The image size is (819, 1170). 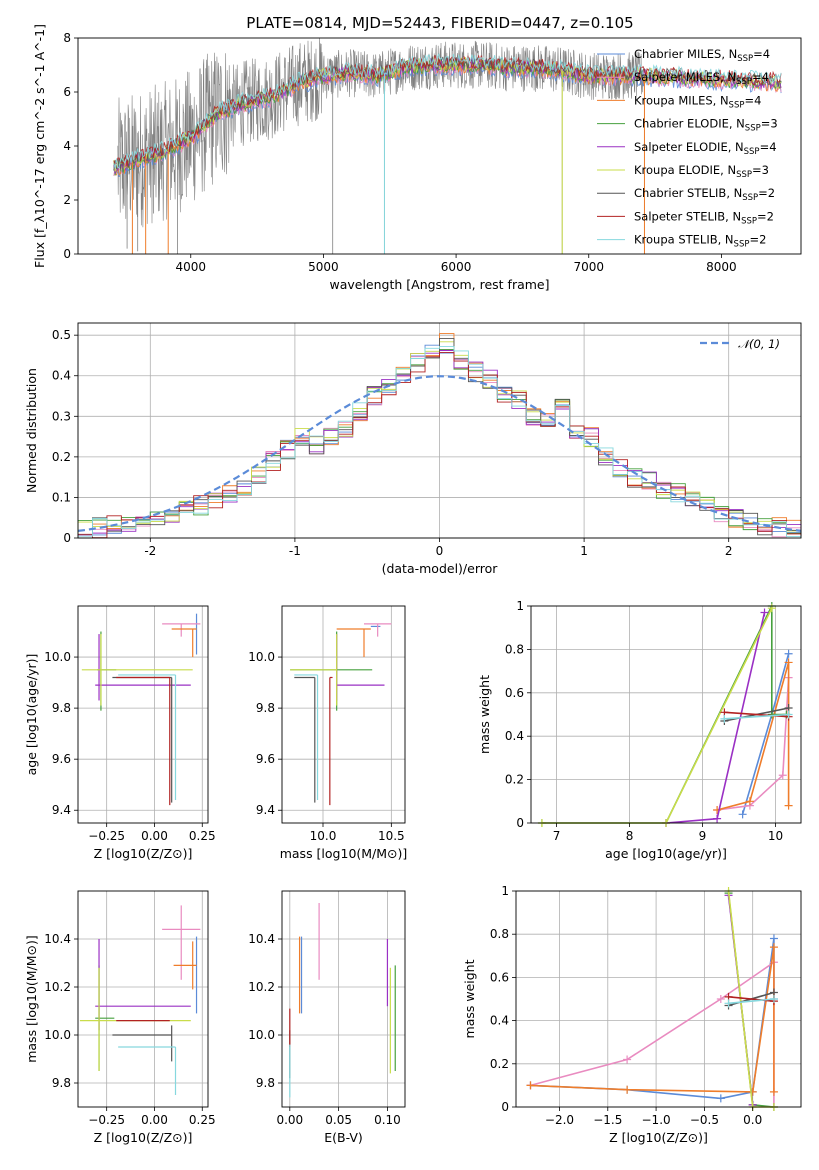 What do you see at coordinates (759, 344) in the screenshot?
I see `legend-label: 𝒩(0, 1)` at bounding box center [759, 344].